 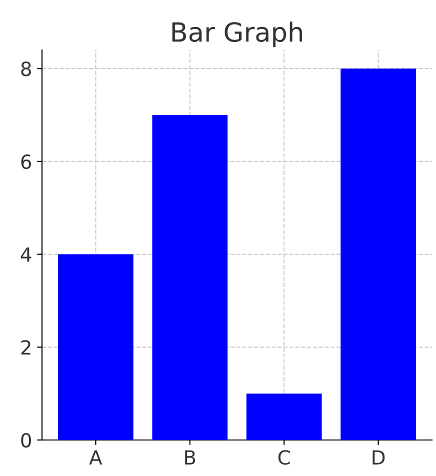 I want to click on y-tick-label: 0, so click(x=26, y=440).